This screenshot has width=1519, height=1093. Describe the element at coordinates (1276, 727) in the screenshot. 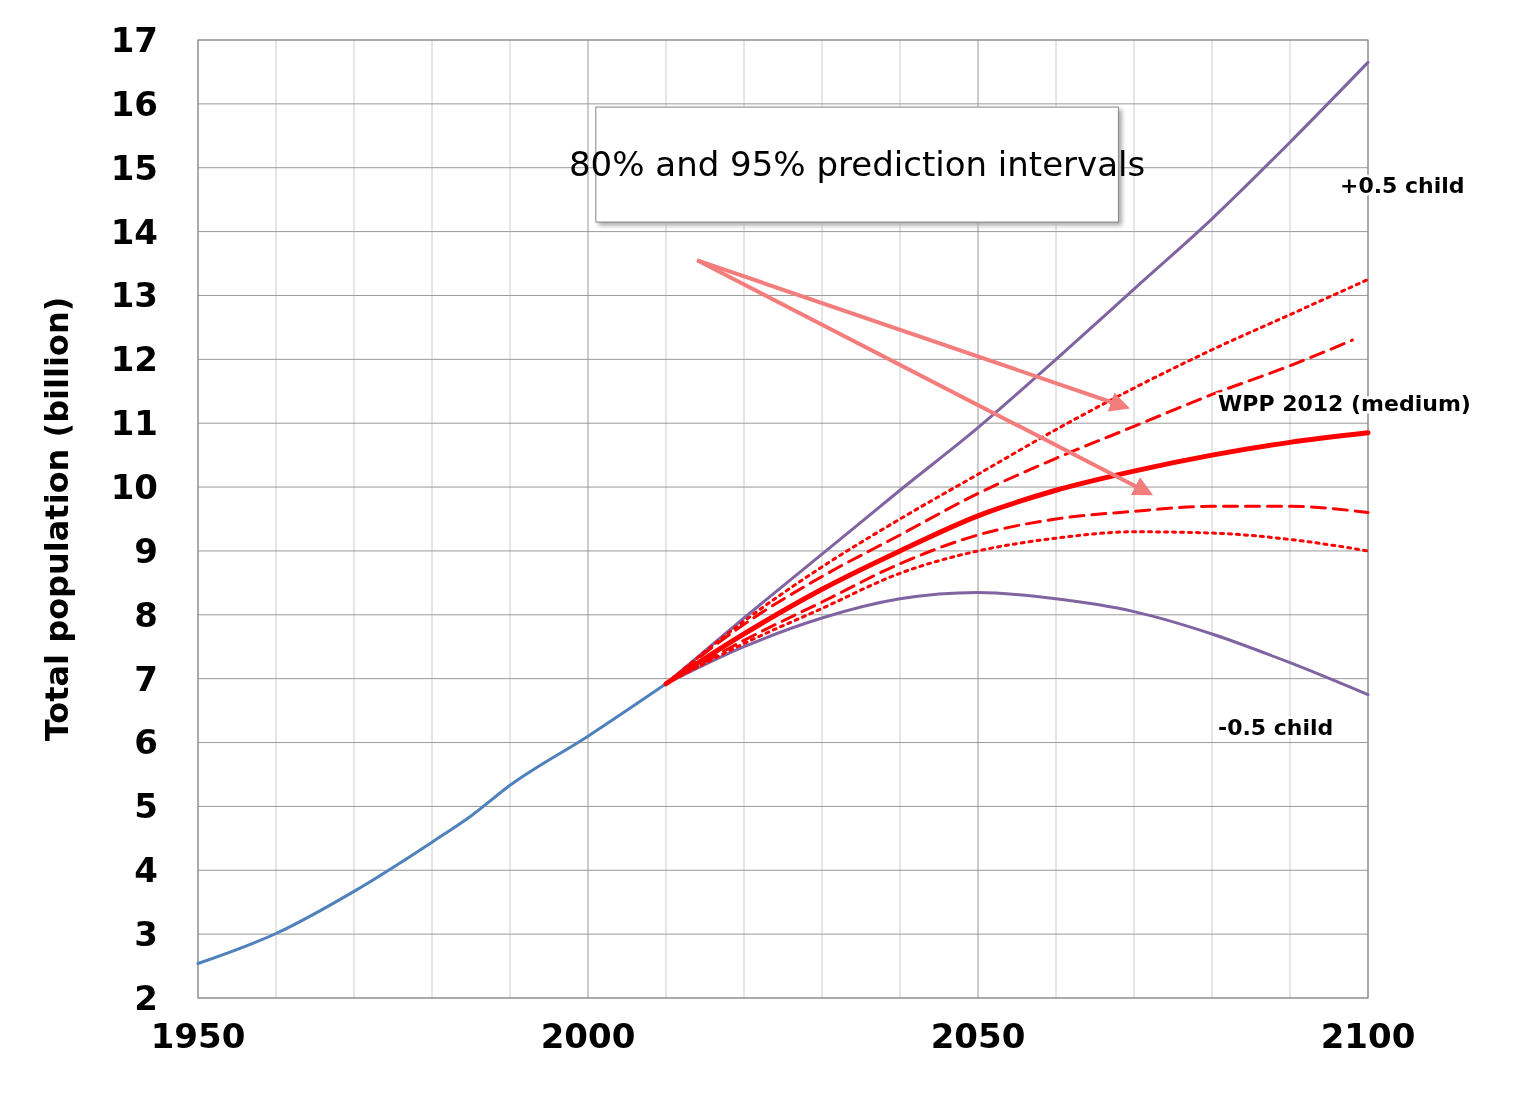

I see `series-label: -0.5 child` at that location.